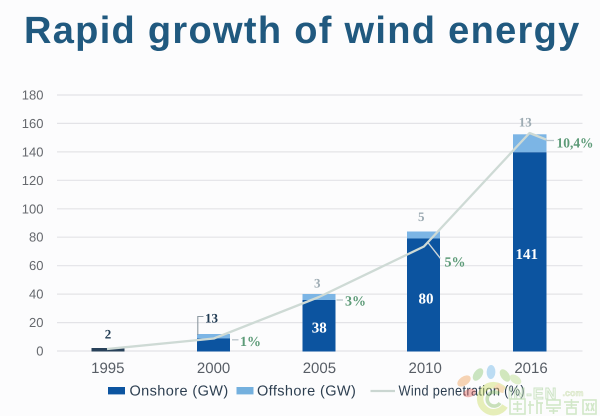  I want to click on svg-text: Rapid growth of wind energy, so click(302, 31).